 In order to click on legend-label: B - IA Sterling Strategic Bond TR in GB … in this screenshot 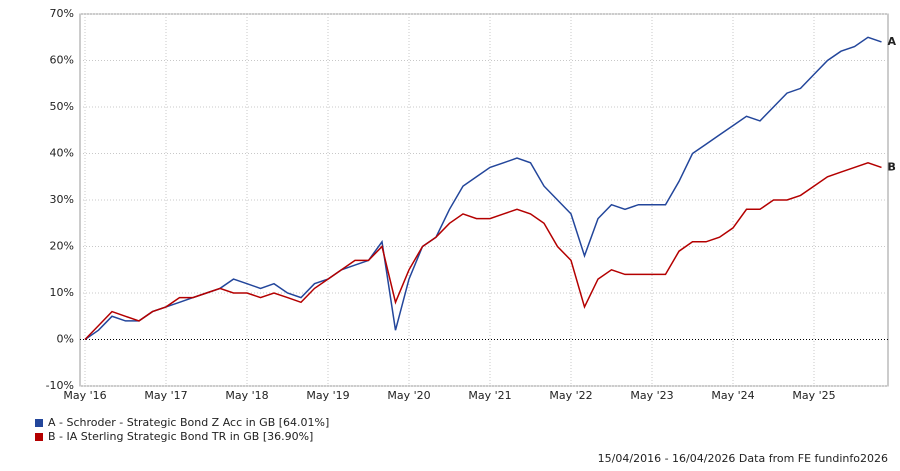, I will do `click(180, 436)`.